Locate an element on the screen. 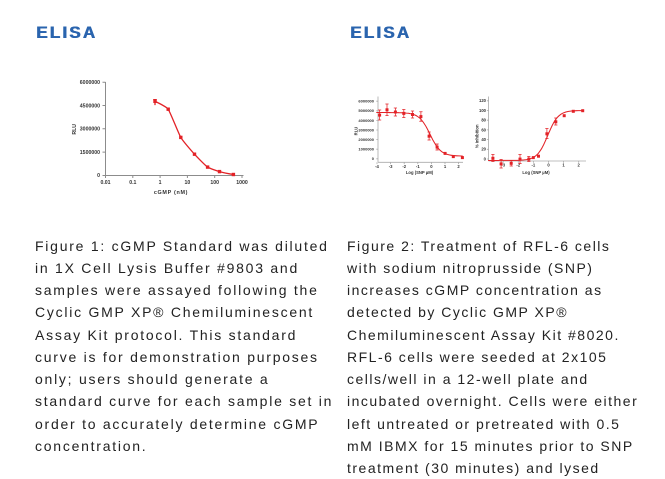 The width and height of the screenshot is (665, 479). svg-text: 80 is located at coordinates (483, 120).